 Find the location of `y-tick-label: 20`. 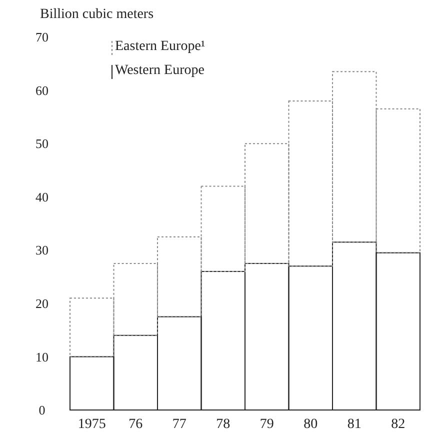

y-tick-label: 20 is located at coordinates (42, 303).